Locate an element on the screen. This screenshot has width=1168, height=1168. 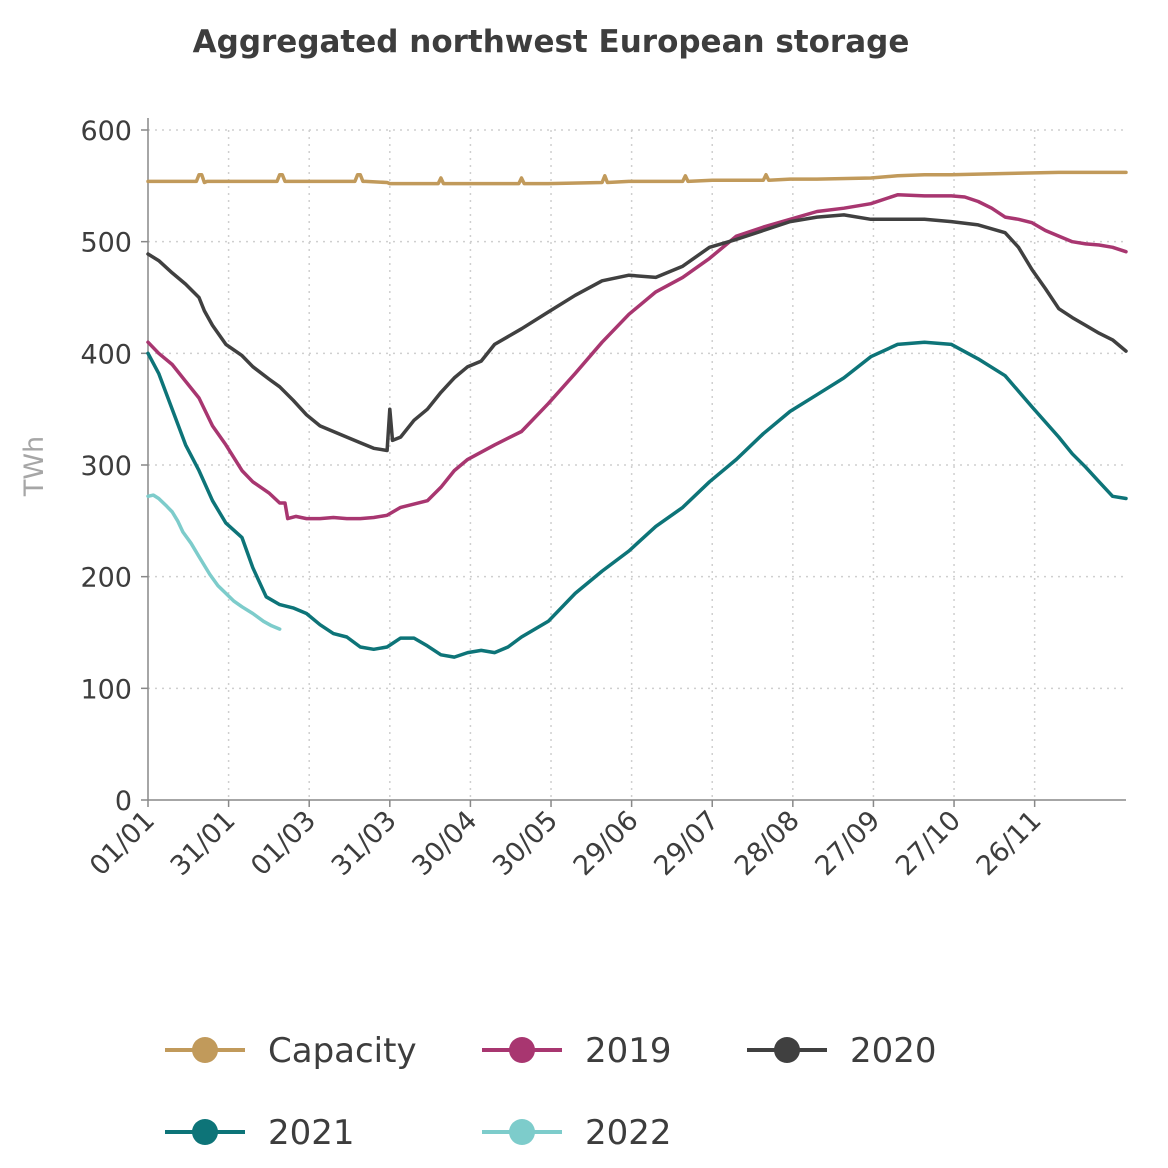
y-axis-label: TWh is located at coordinates (34, 466).